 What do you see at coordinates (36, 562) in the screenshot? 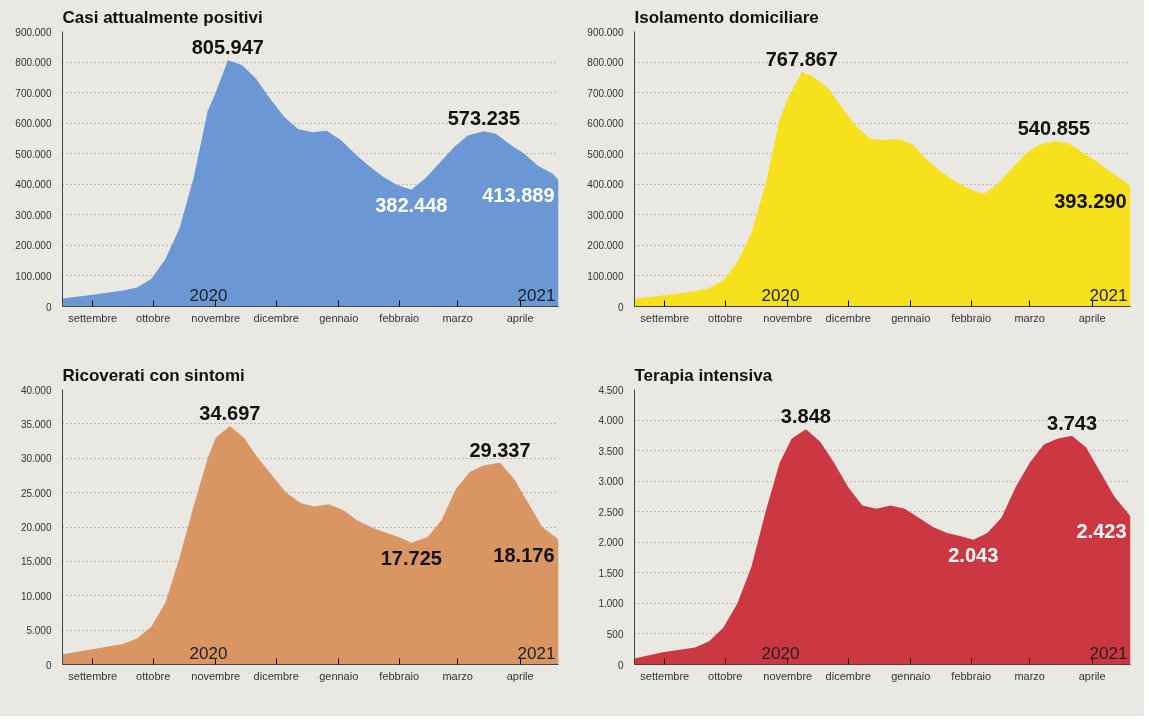
I see `y-tick-label: 15.000` at bounding box center [36, 562].